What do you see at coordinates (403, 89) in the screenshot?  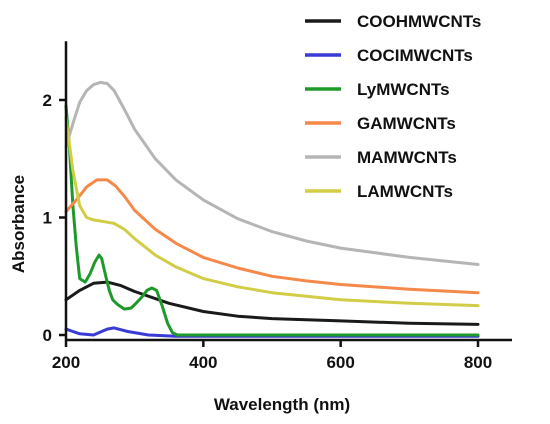 I see `legend-label: LyMWCNTs` at bounding box center [403, 89].